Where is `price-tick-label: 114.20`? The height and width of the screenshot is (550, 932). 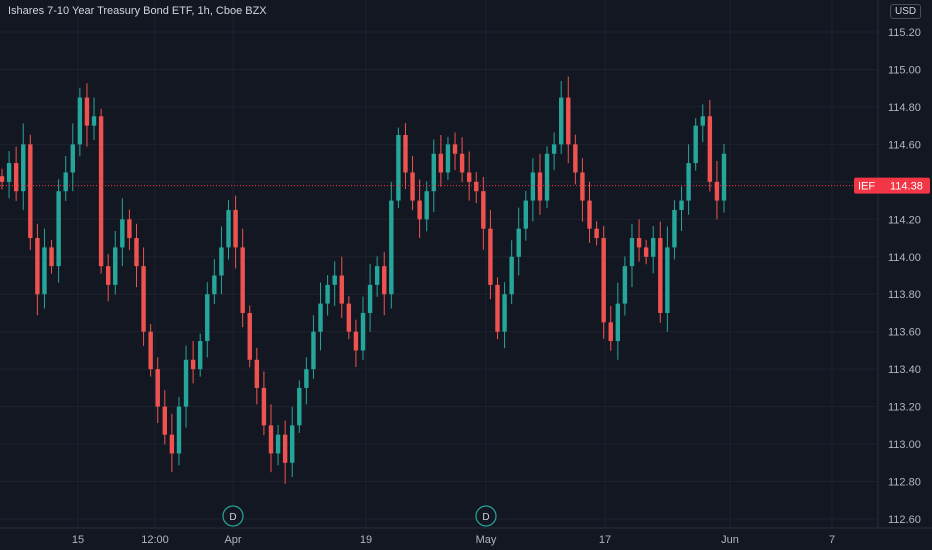 price-tick-label: 114.20 is located at coordinates (904, 220).